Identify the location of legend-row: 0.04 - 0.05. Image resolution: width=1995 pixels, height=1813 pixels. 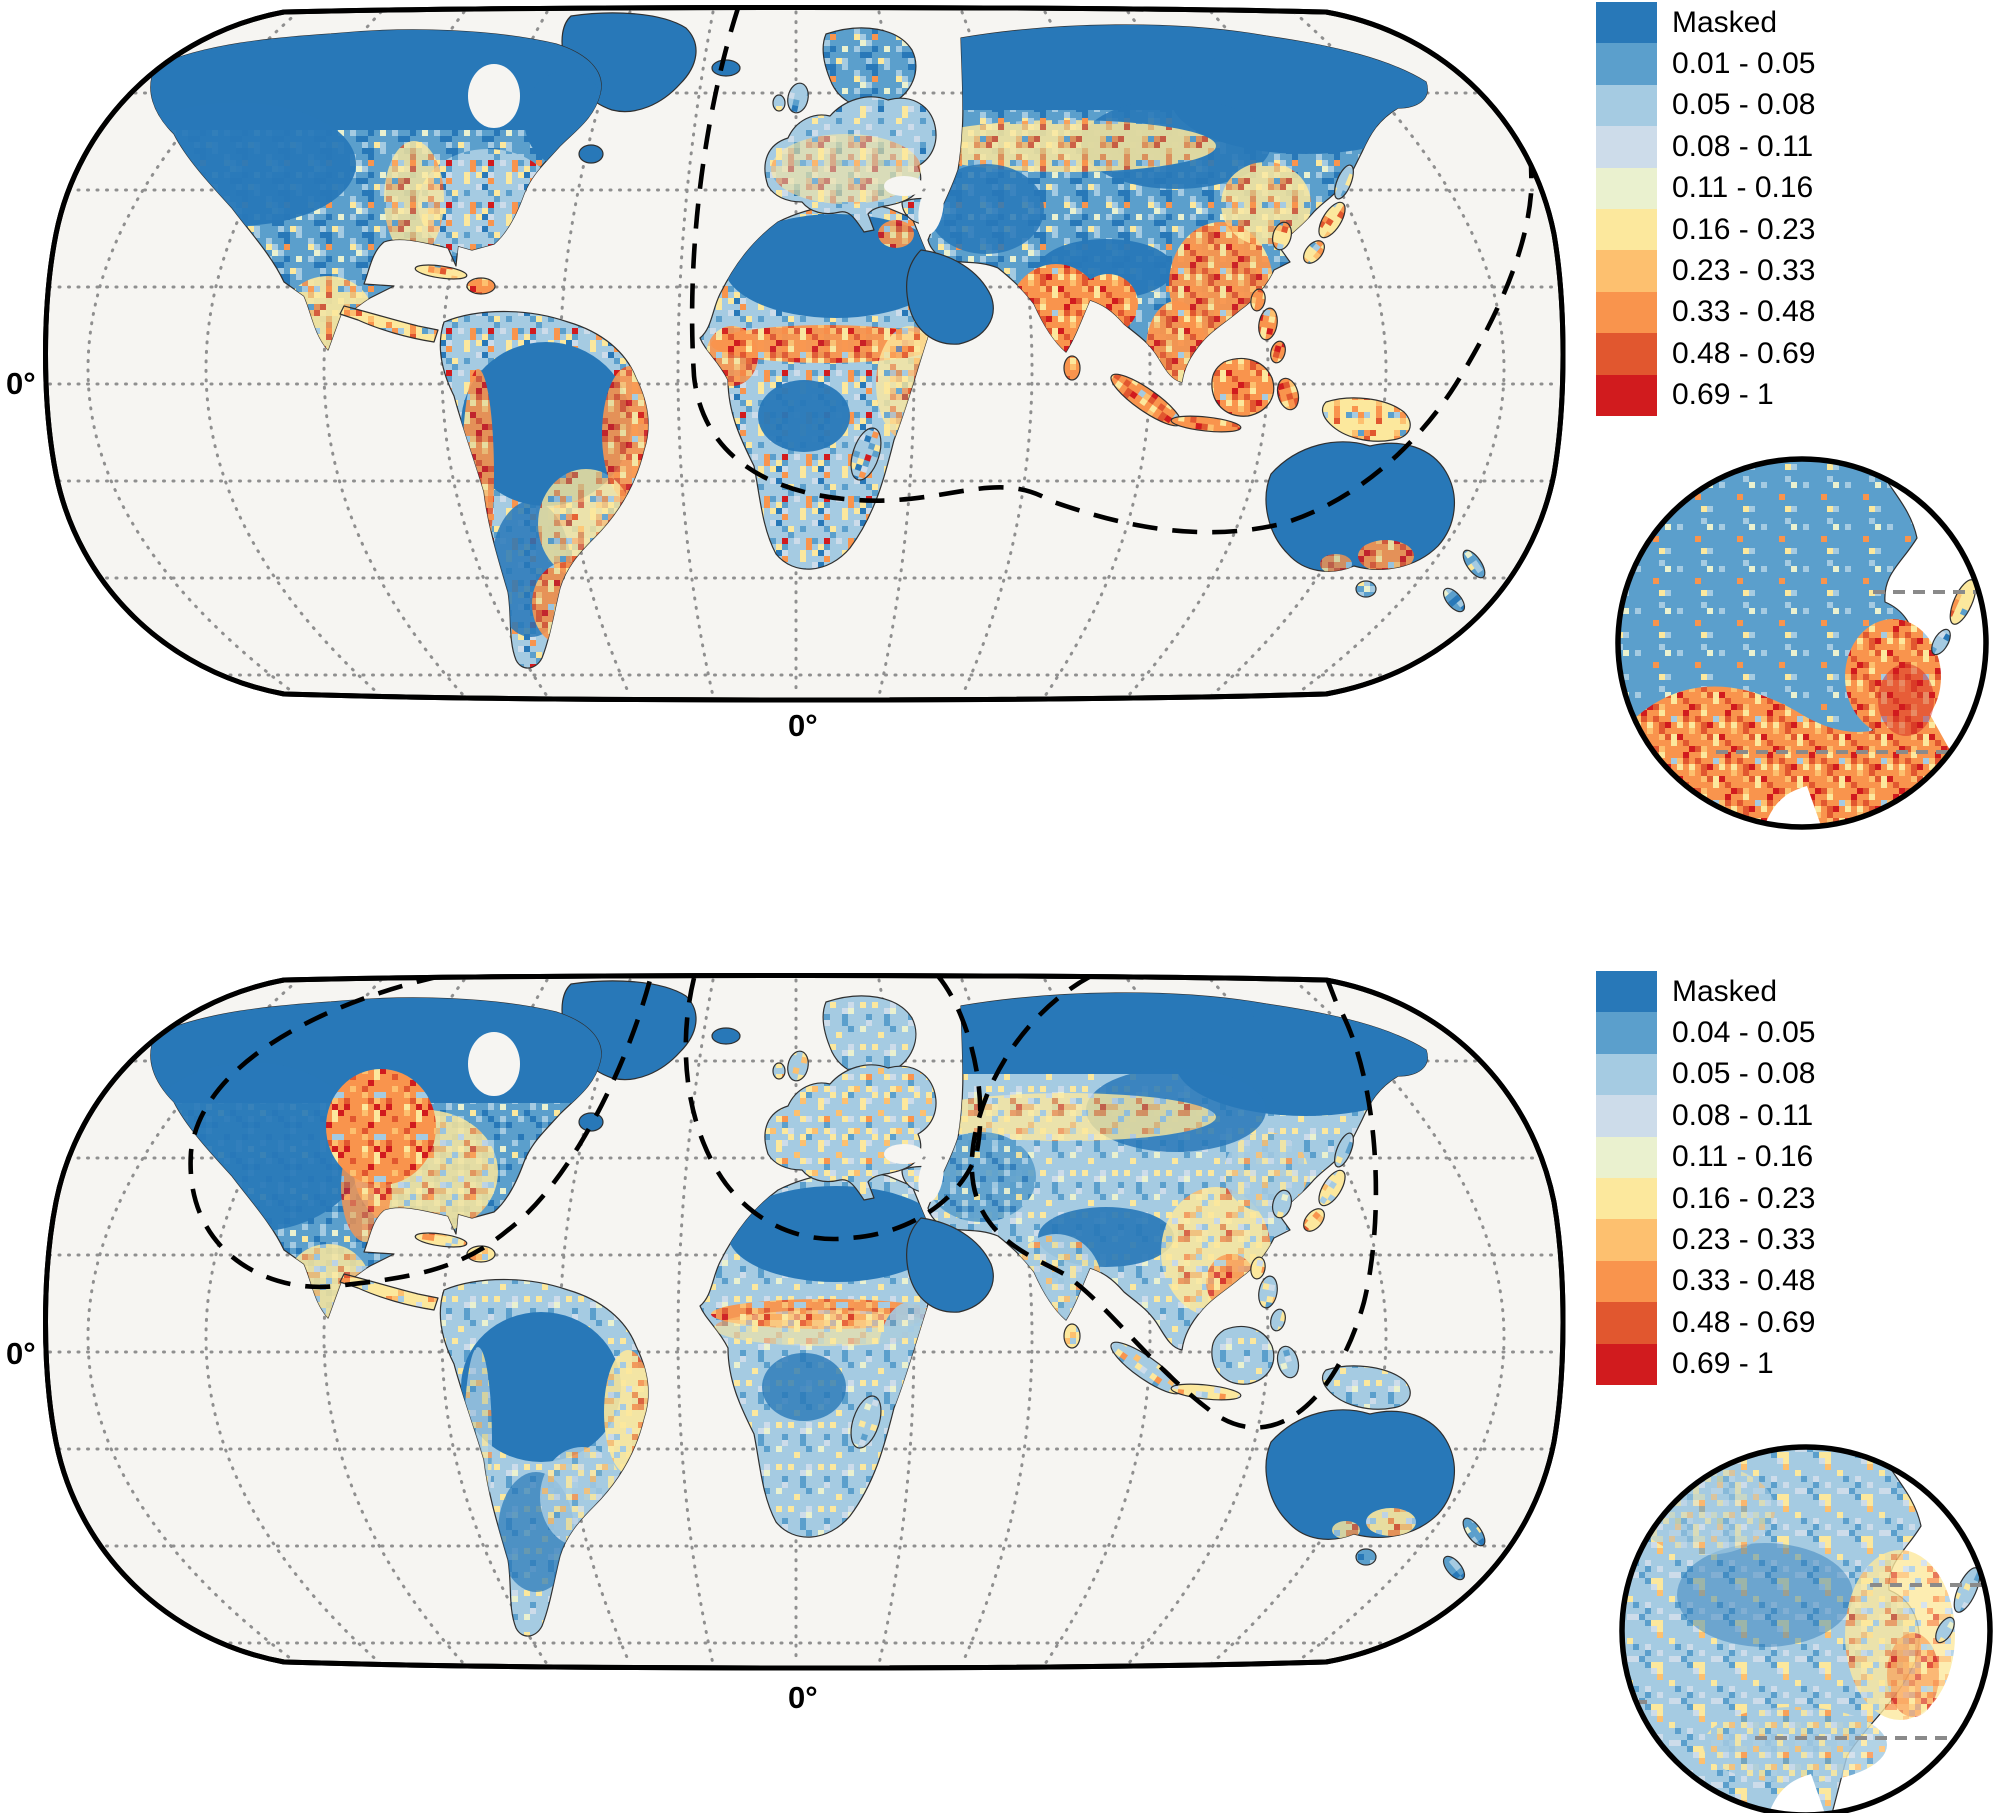
(1791, 1033).